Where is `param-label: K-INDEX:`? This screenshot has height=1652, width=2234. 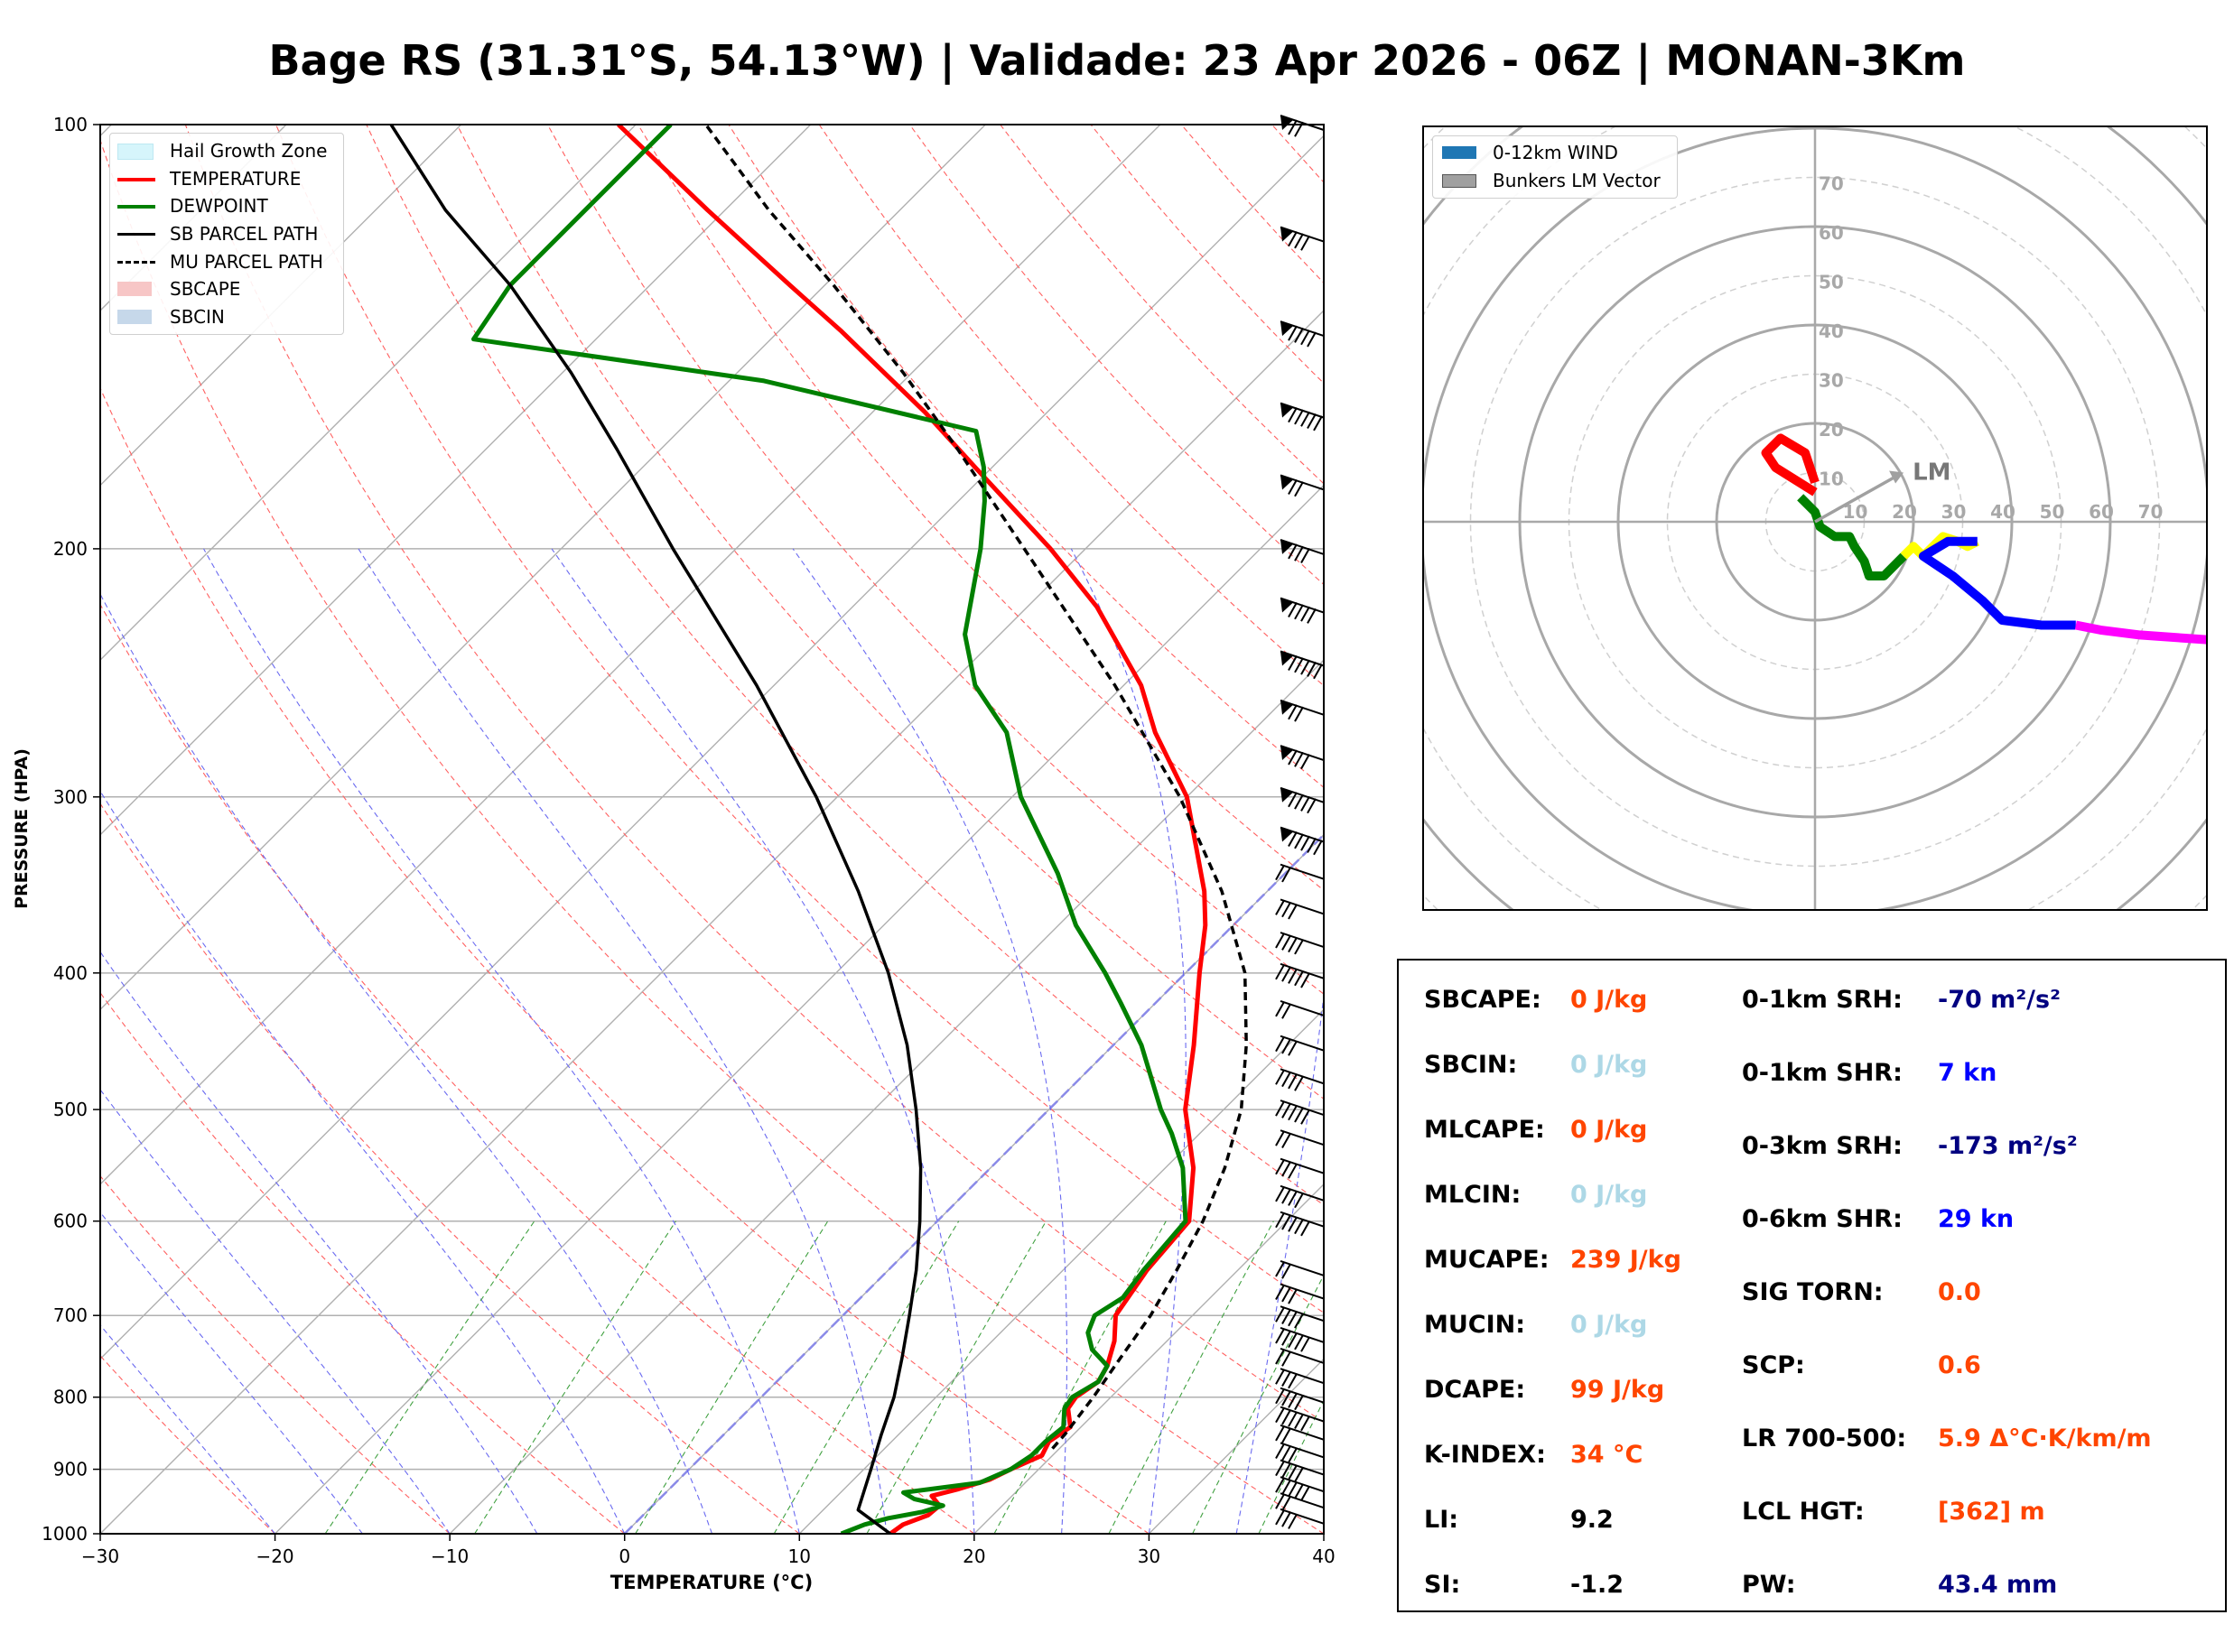
param-label: K-INDEX: is located at coordinates (1485, 1455).